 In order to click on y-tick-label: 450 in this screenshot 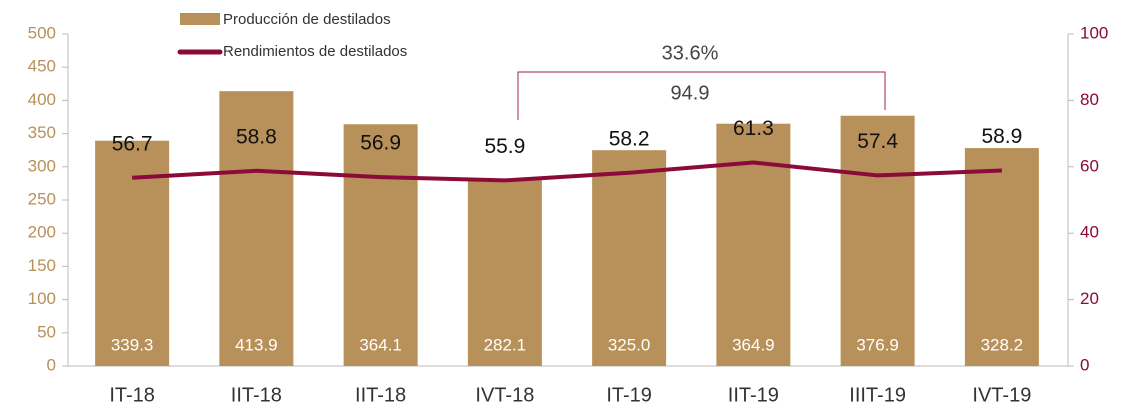, I will do `click(42, 66)`.